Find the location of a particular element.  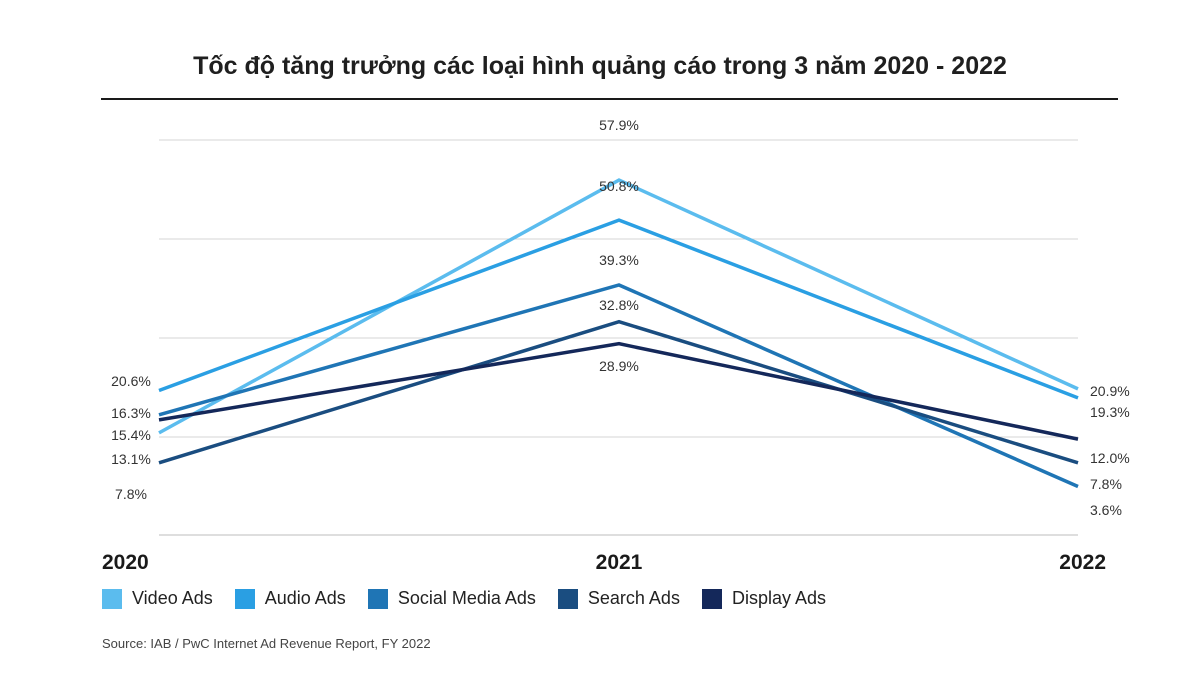

title-divider is located at coordinates (609, 99).